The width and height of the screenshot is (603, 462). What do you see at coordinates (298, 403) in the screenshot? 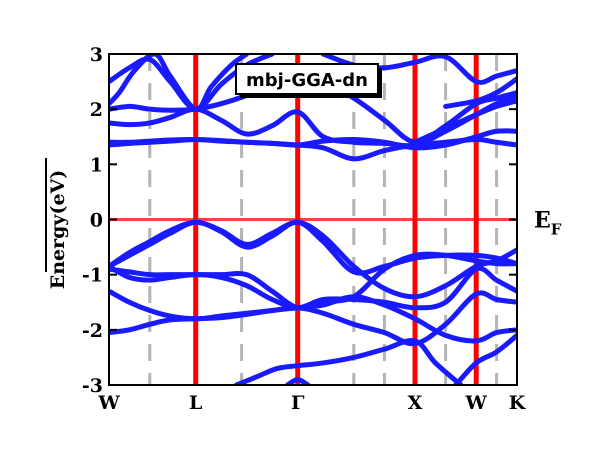
I see `x-tick-label: Γ` at bounding box center [298, 403].